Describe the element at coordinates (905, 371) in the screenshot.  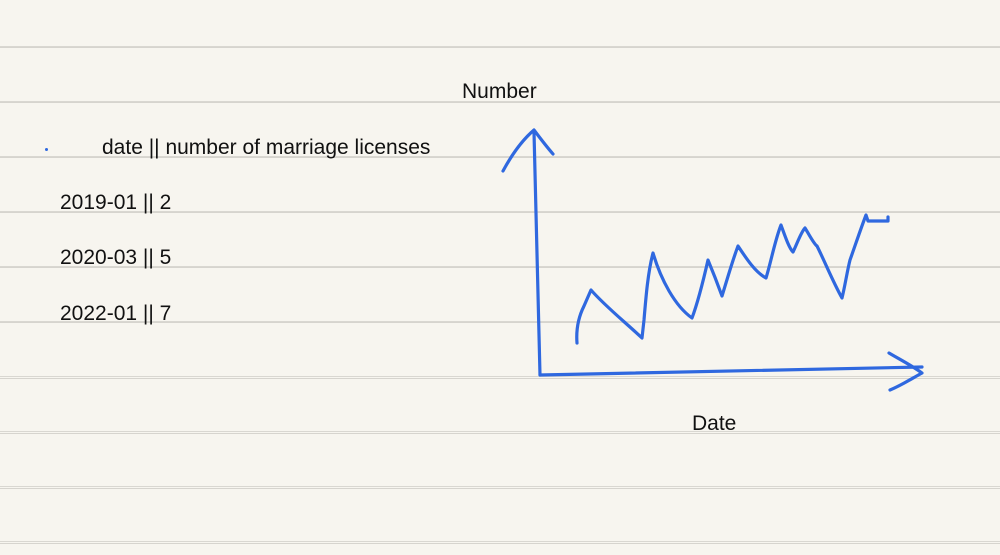
I see `x-axis-arrowhead` at that location.